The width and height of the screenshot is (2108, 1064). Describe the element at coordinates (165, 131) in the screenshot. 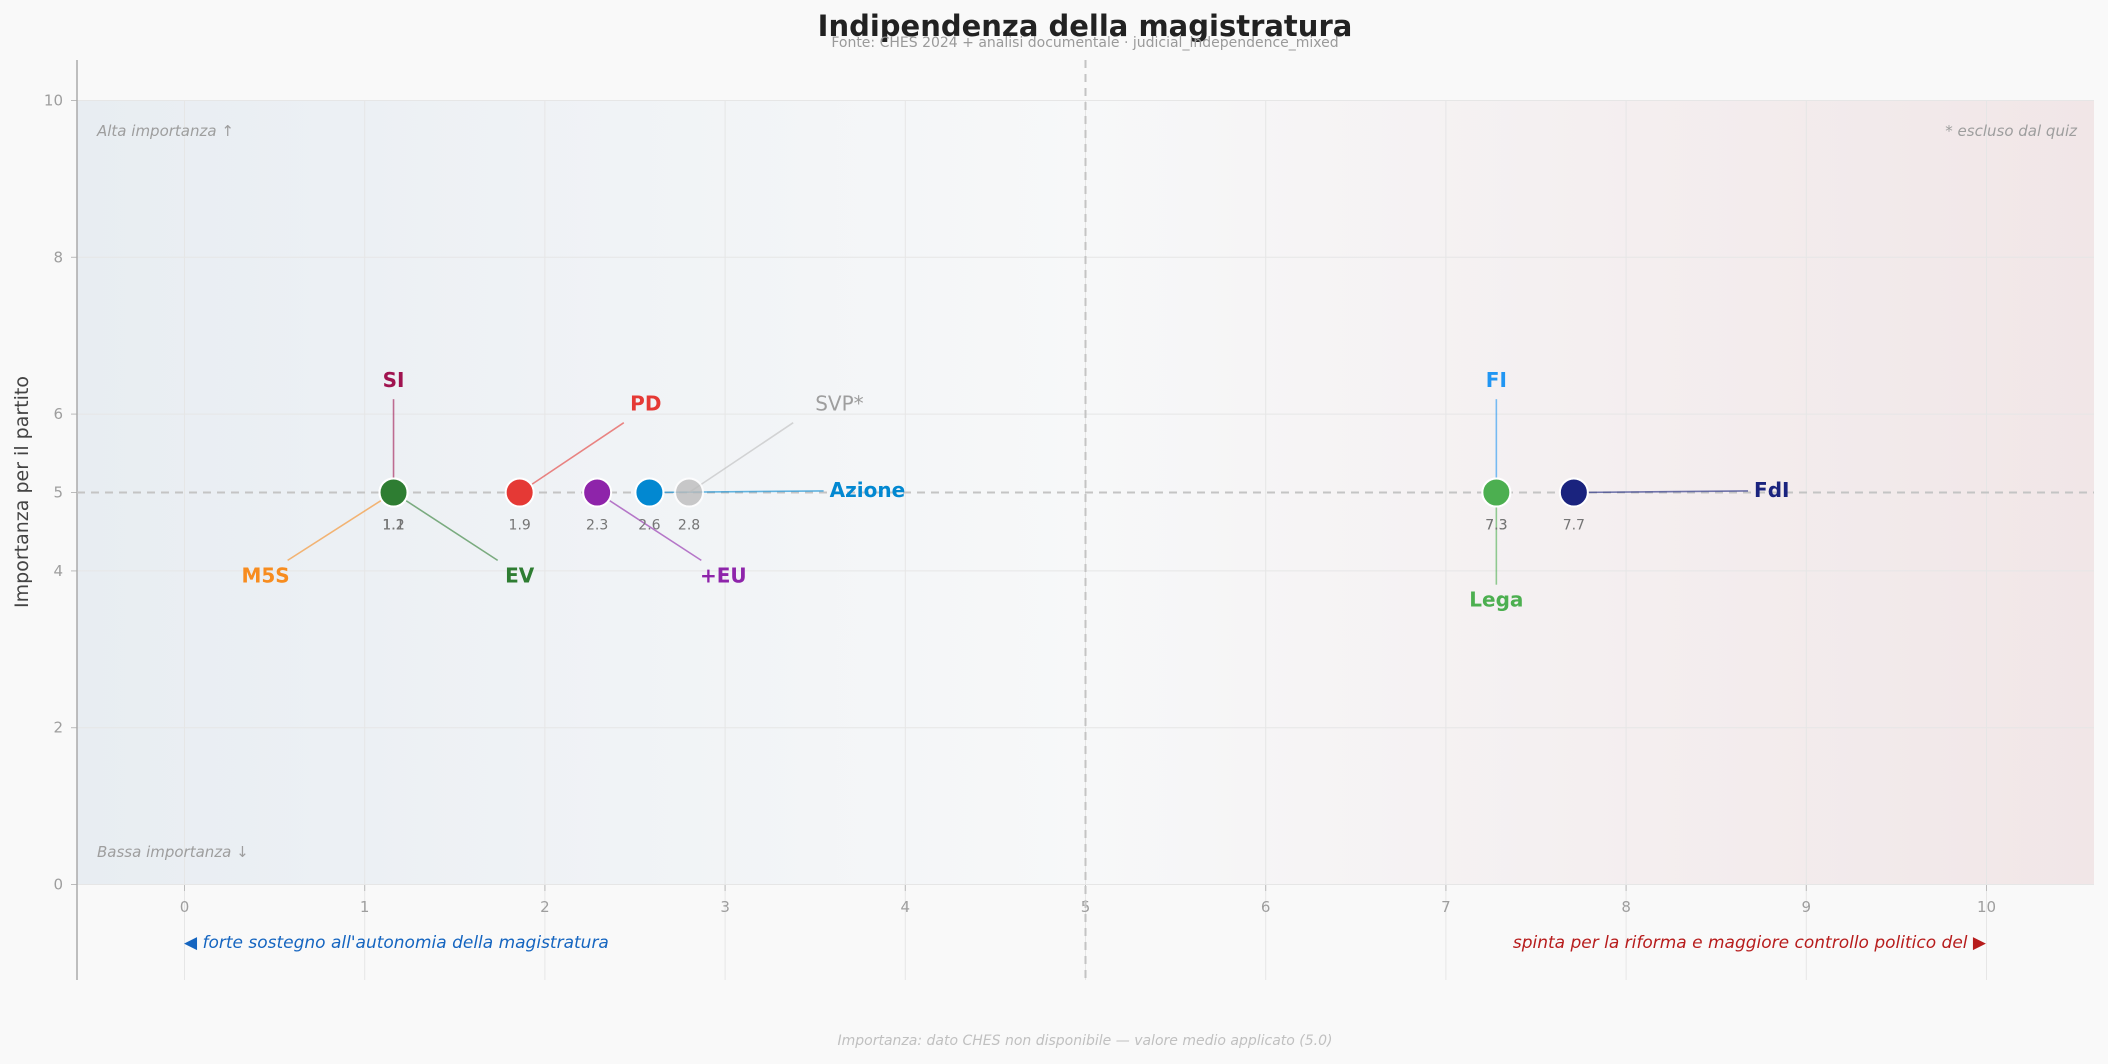

I see `corner-label-high: Alta importanza ↑` at that location.